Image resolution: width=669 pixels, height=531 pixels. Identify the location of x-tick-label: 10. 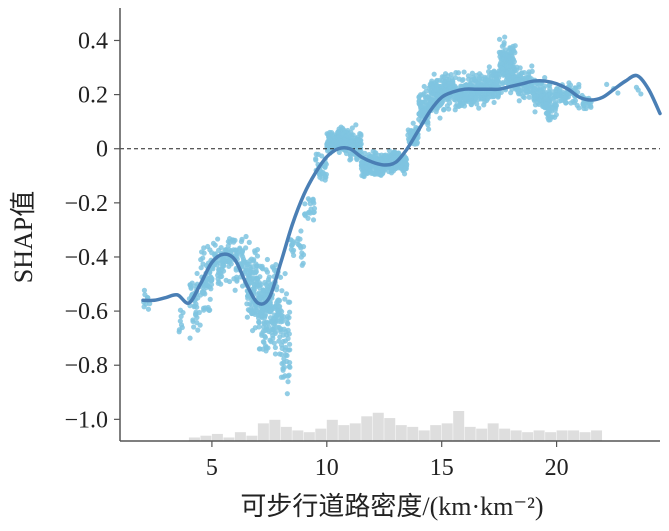
(327, 468).